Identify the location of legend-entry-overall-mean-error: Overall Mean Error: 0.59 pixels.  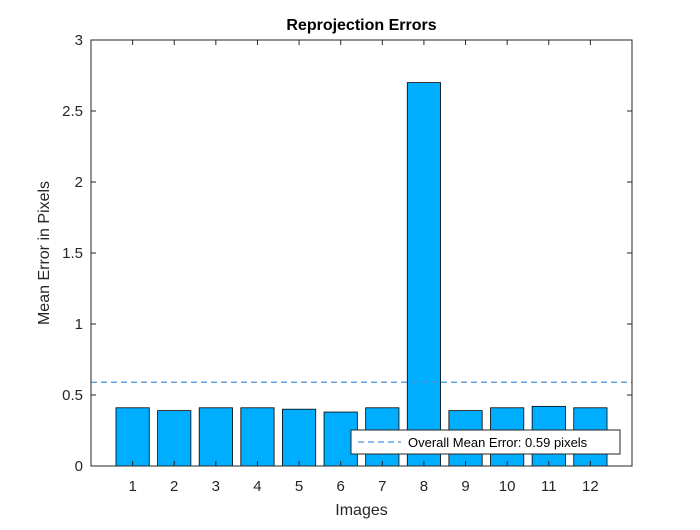
(498, 442).